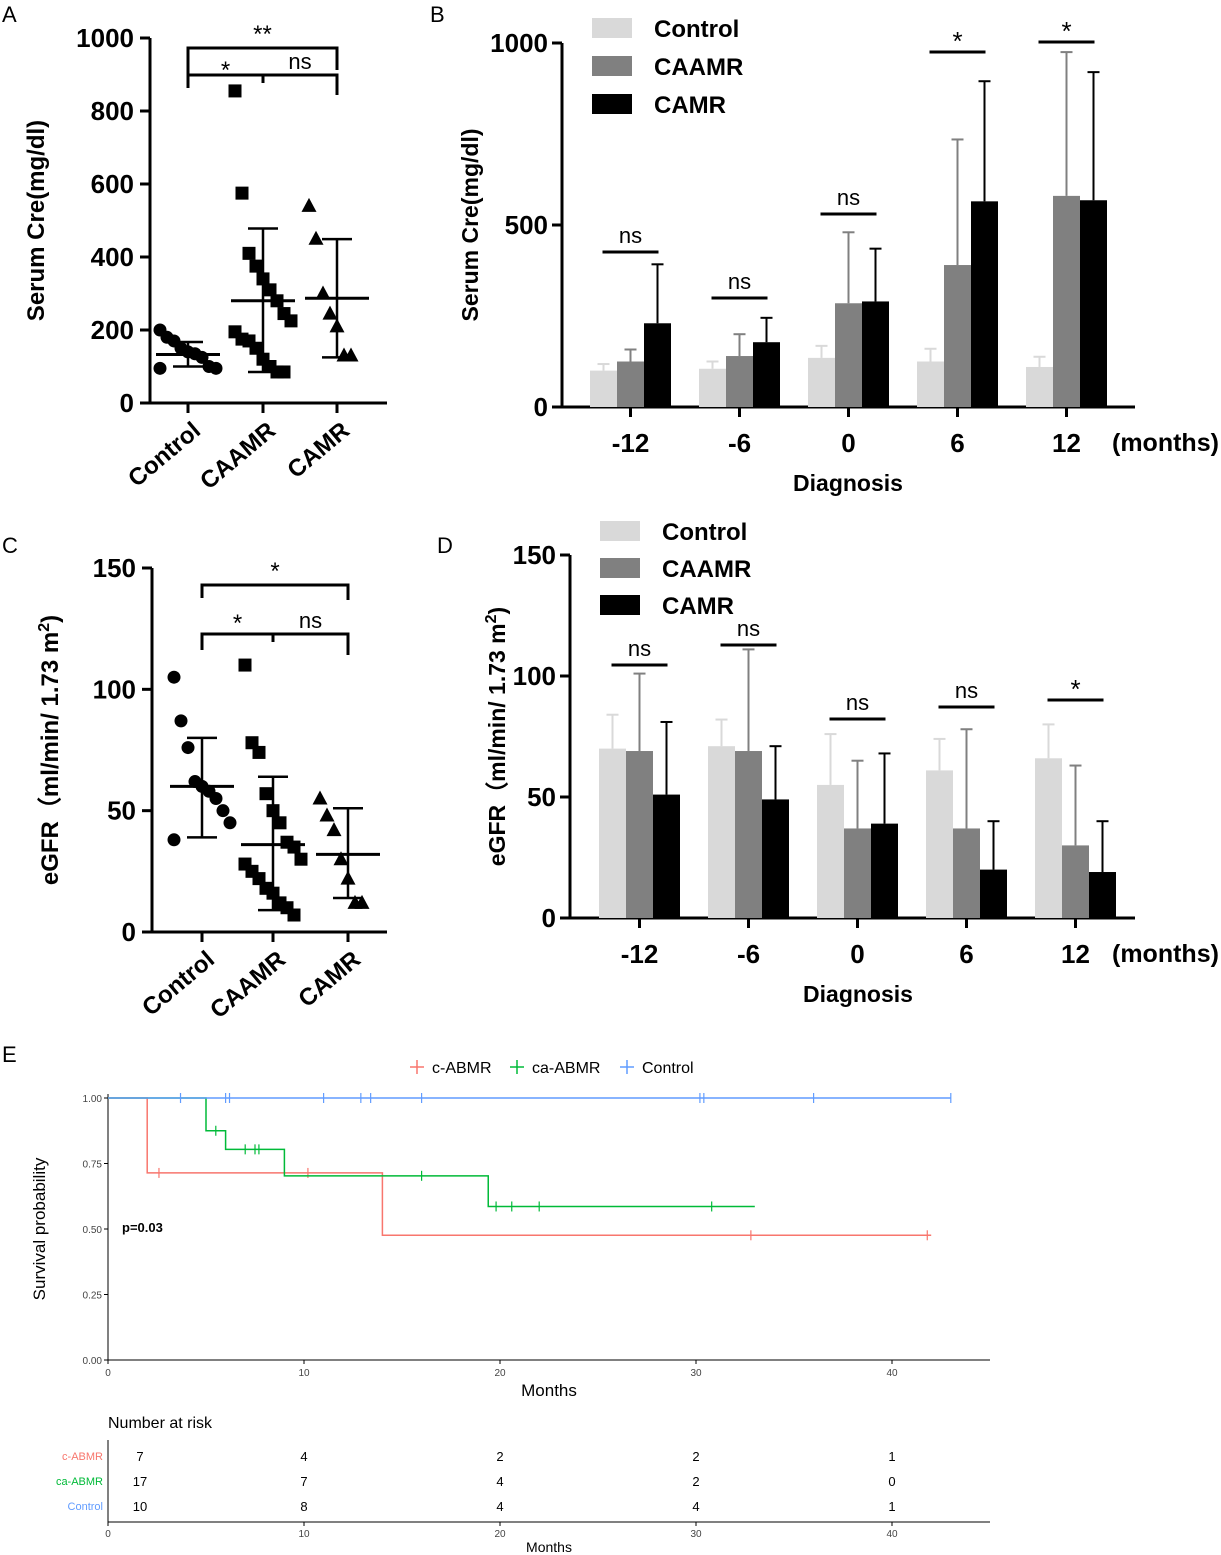  Describe the element at coordinates (140, 1481) in the screenshot. I see `risk-count: 17` at that location.